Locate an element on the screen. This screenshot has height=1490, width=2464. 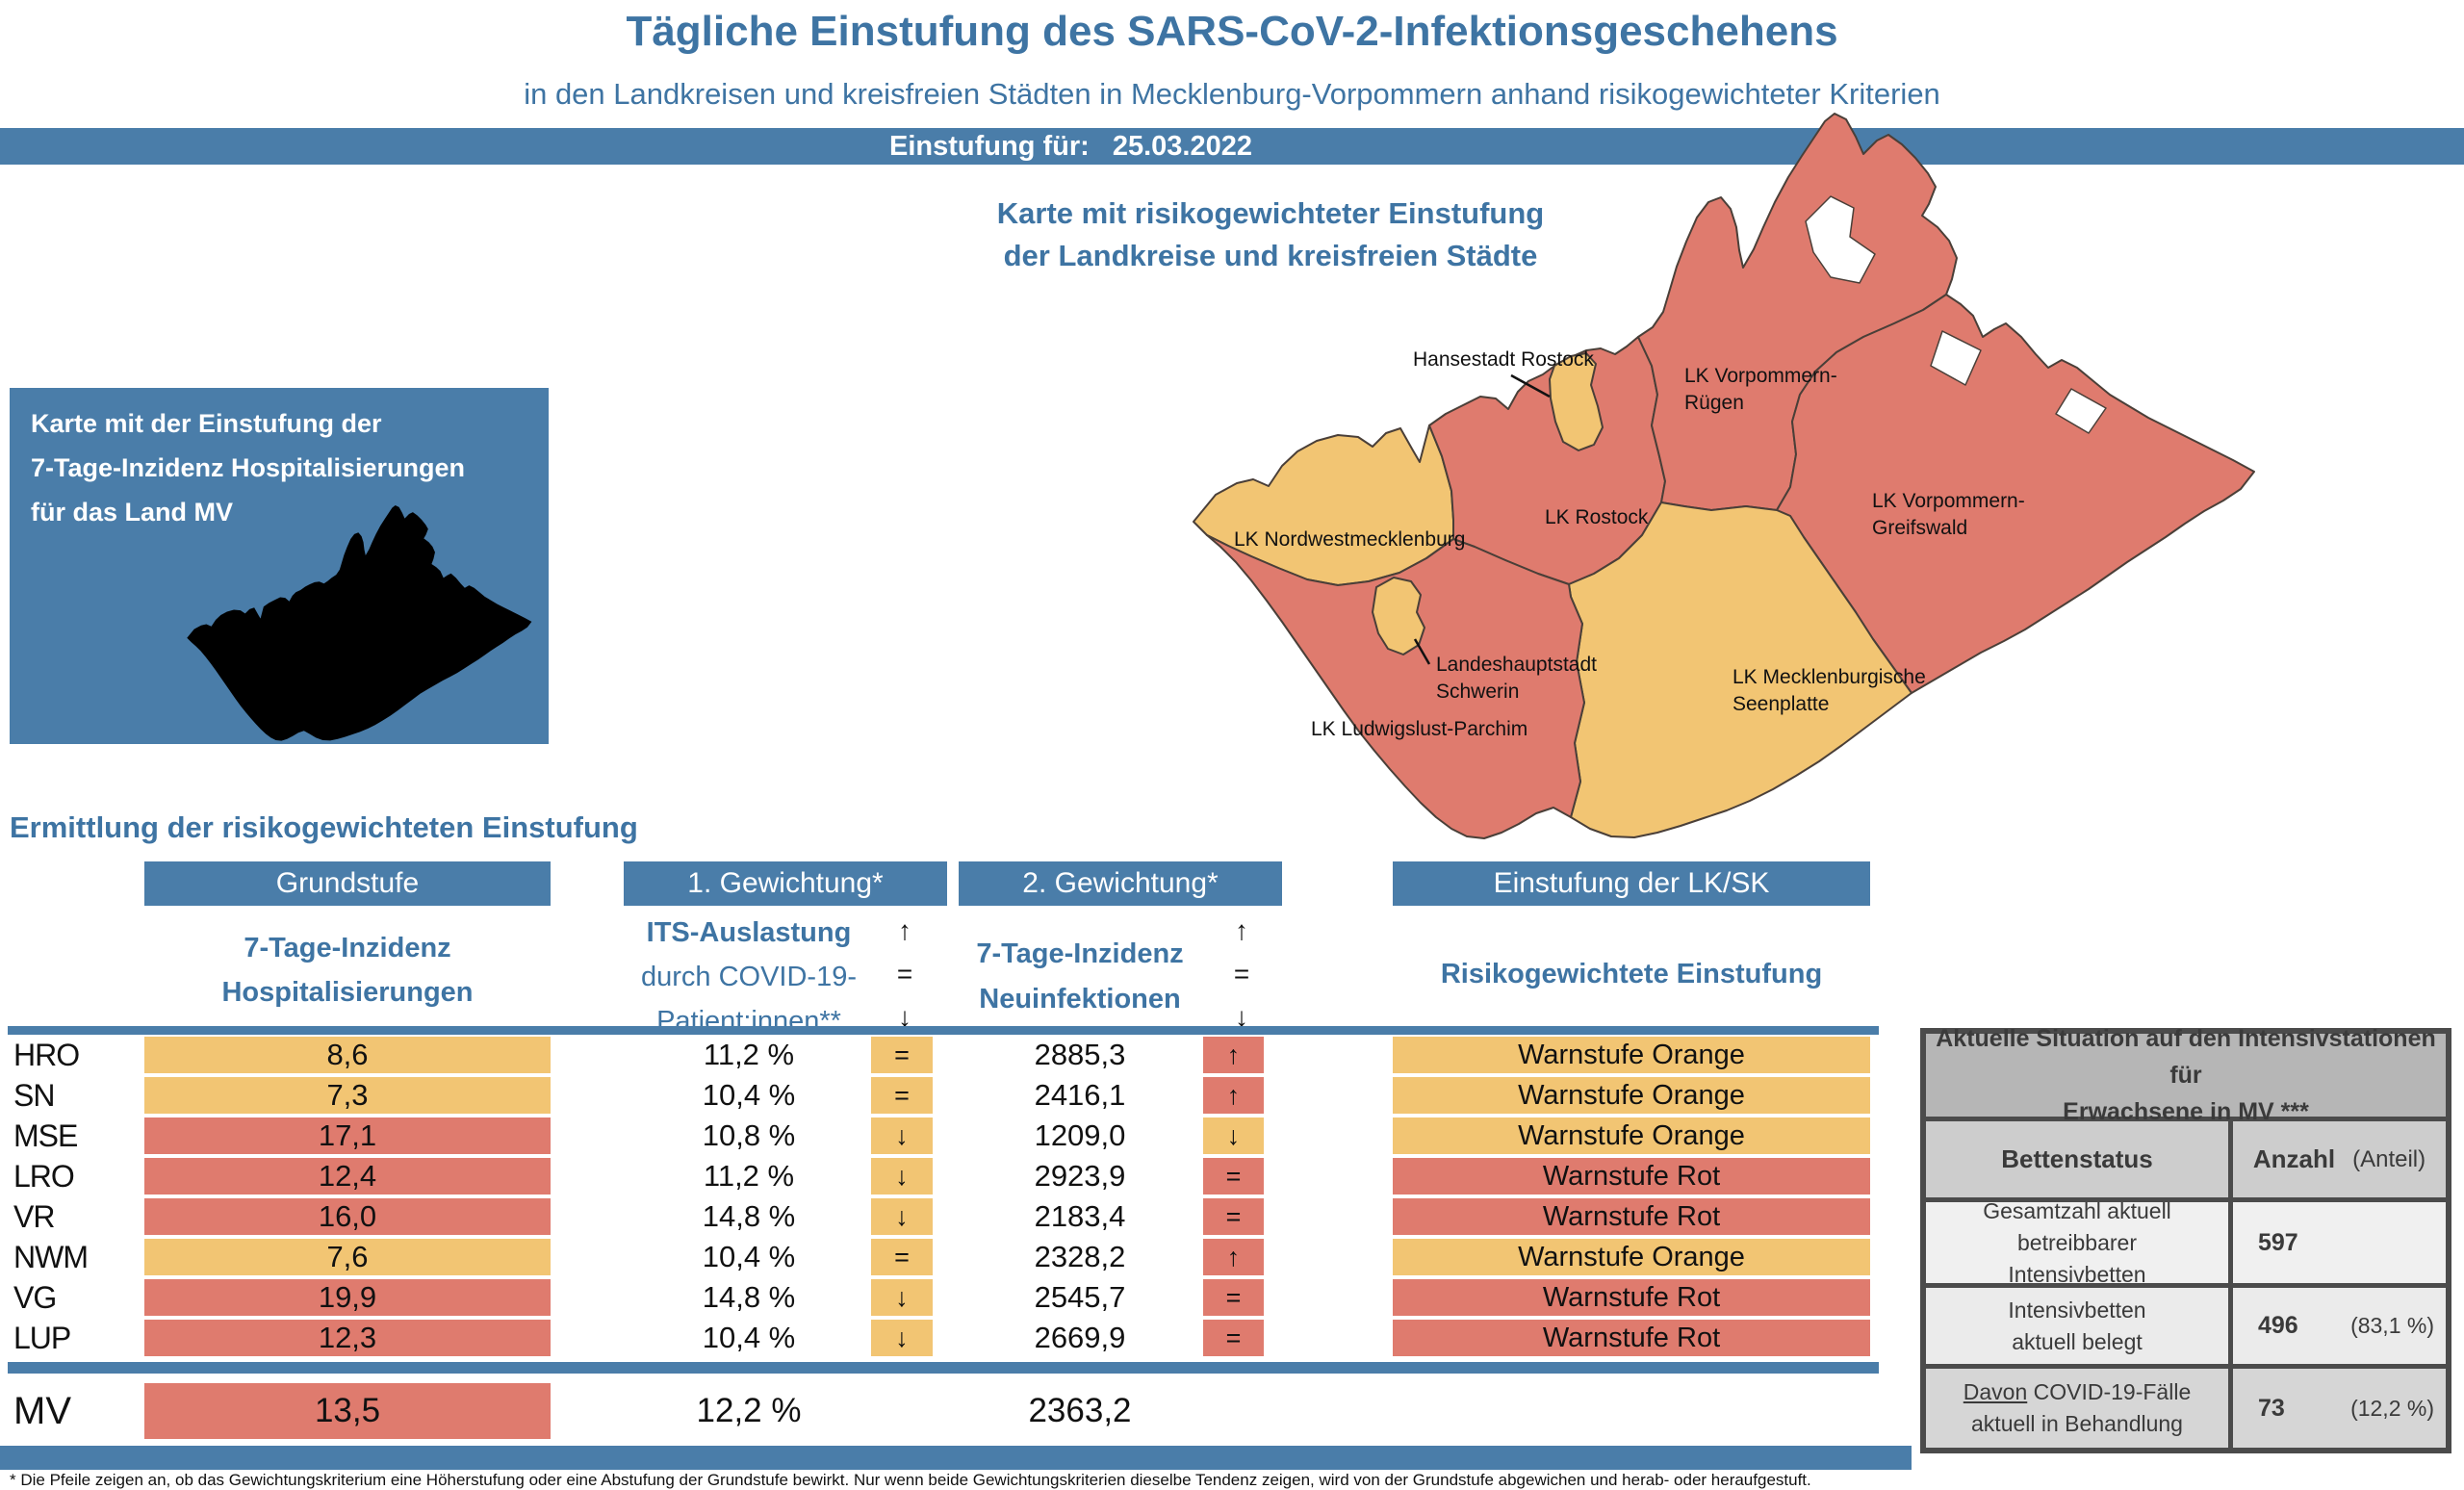
arrow-equal-icon: = is located at coordinates (904, 974).